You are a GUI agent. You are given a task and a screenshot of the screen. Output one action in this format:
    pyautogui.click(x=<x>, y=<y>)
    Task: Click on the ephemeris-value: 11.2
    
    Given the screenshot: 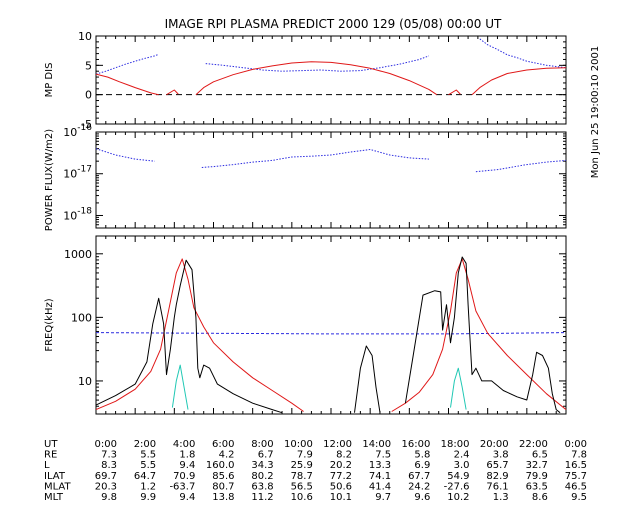 What is the action you would take?
    pyautogui.click(x=262, y=497)
    